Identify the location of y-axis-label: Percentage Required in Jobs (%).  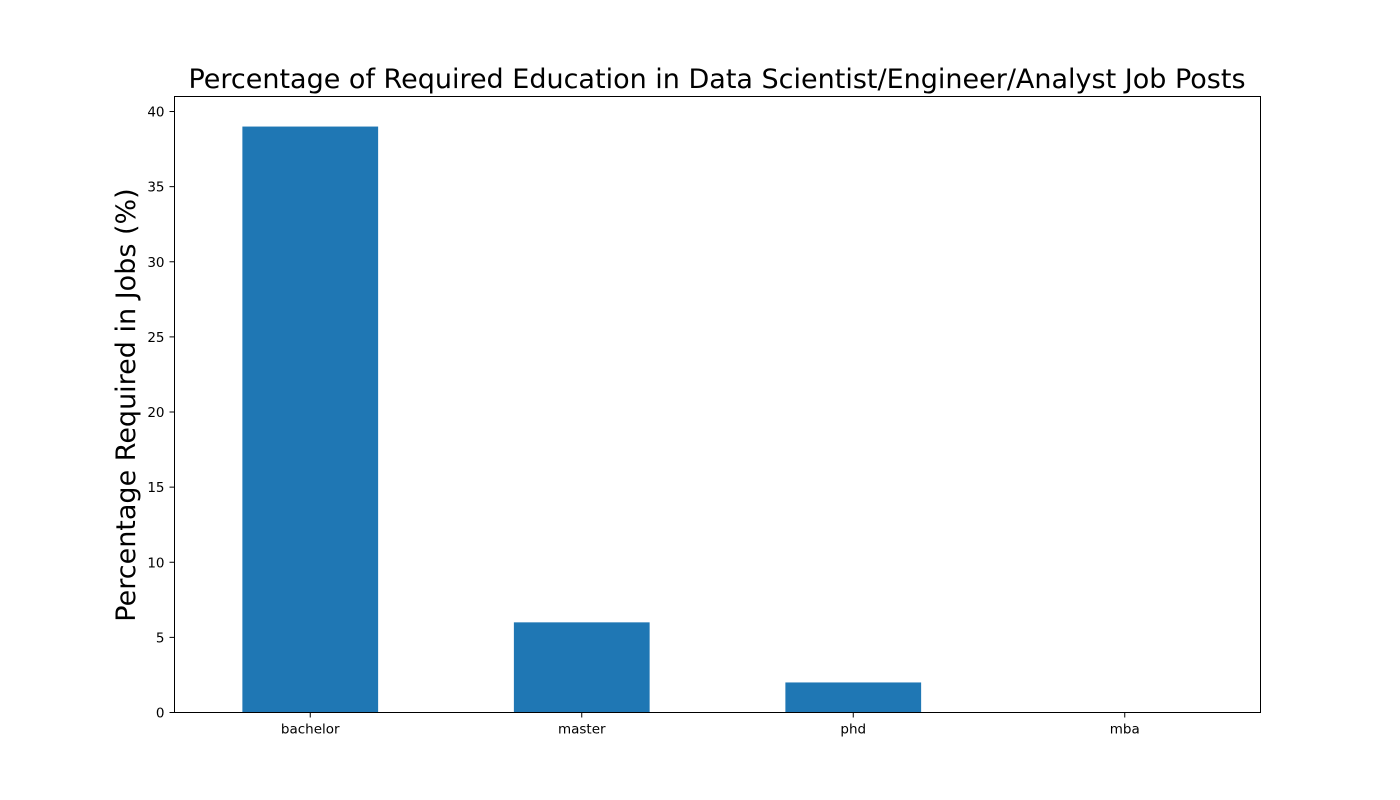
(126, 404).